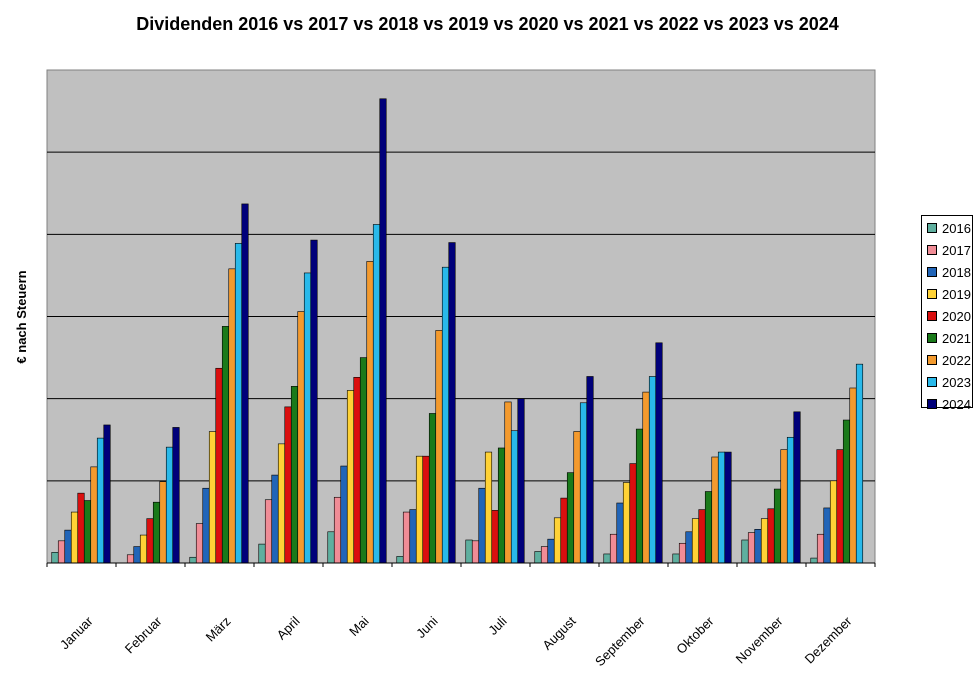 The height and width of the screenshot is (682, 980). What do you see at coordinates (620, 533) in the screenshot?
I see `bar-2018-september` at bounding box center [620, 533].